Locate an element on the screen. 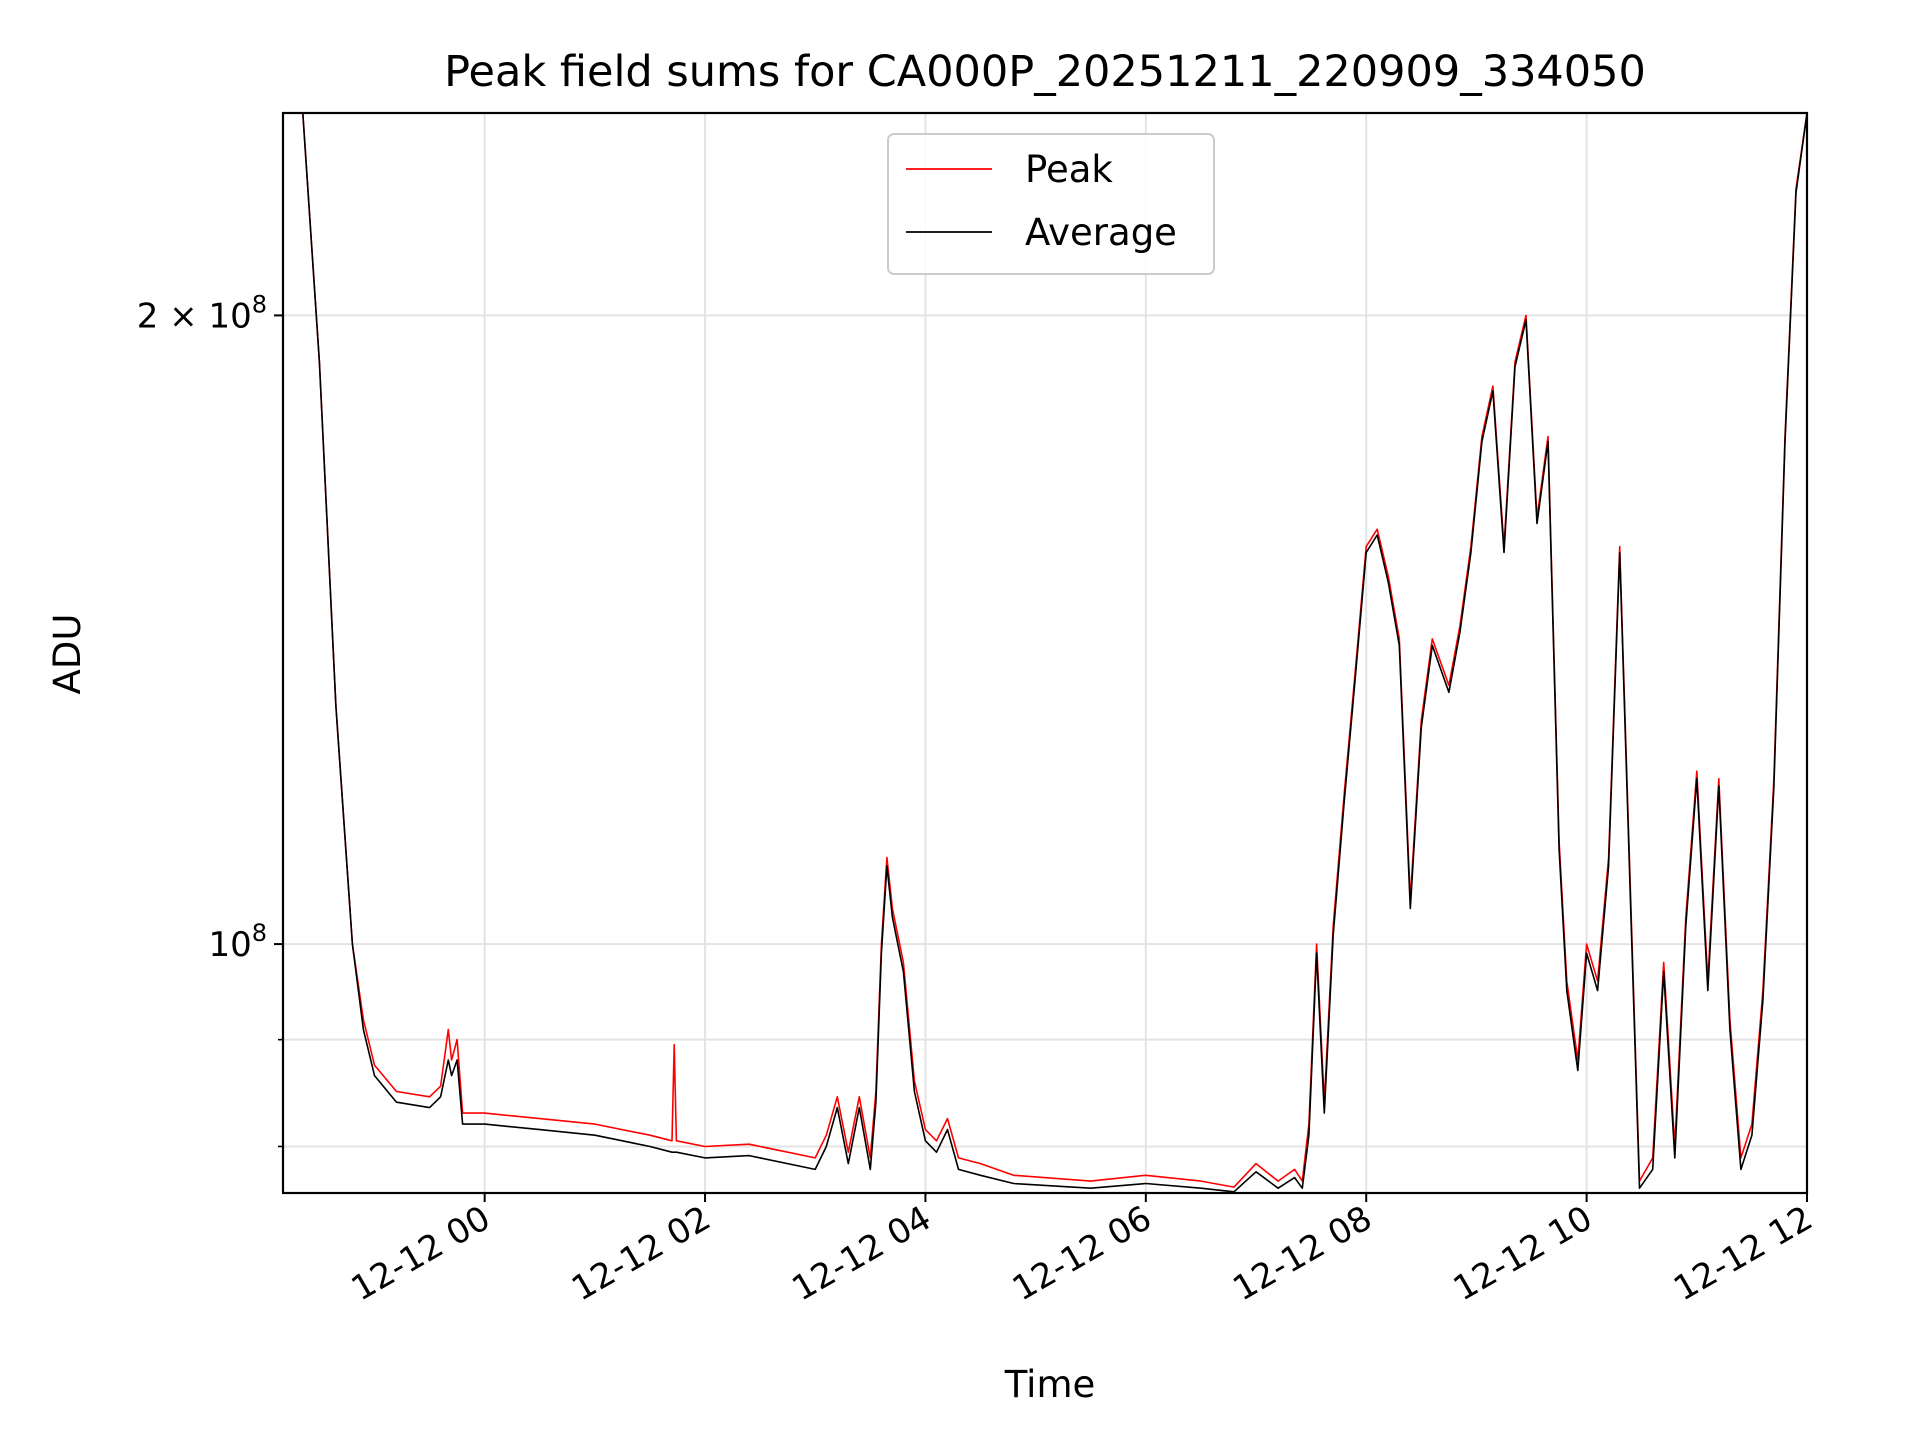  legend-label-average: Average is located at coordinates (1101, 232).